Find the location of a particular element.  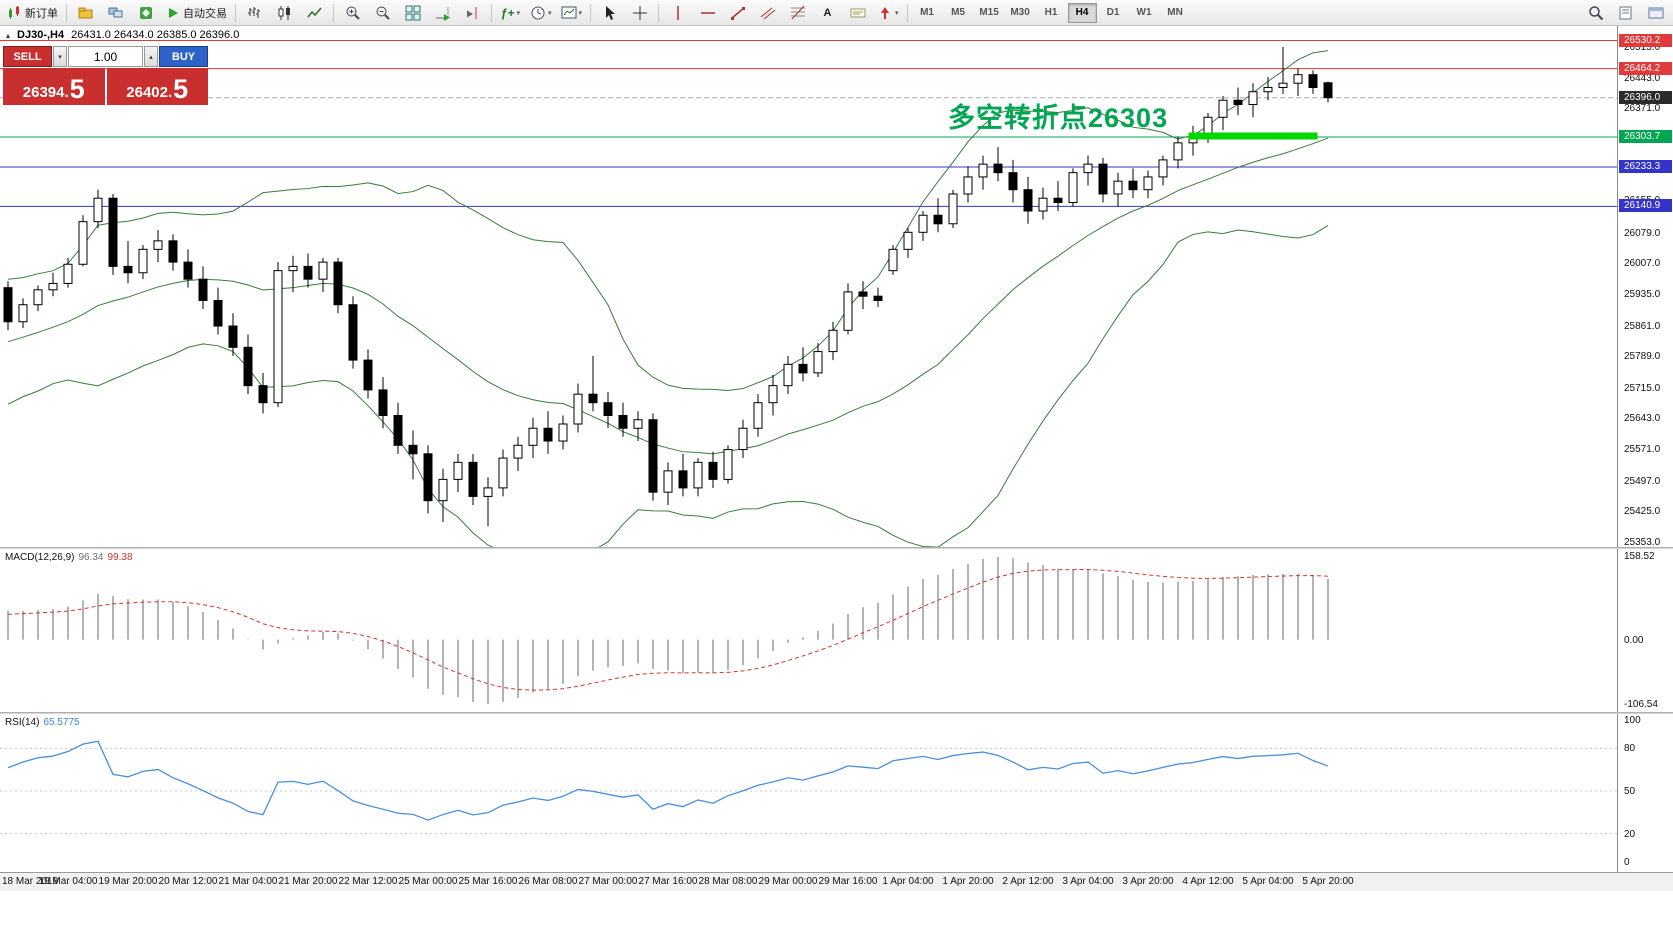

sell-price-tile: 26394. 5 is located at coordinates (54, 86).